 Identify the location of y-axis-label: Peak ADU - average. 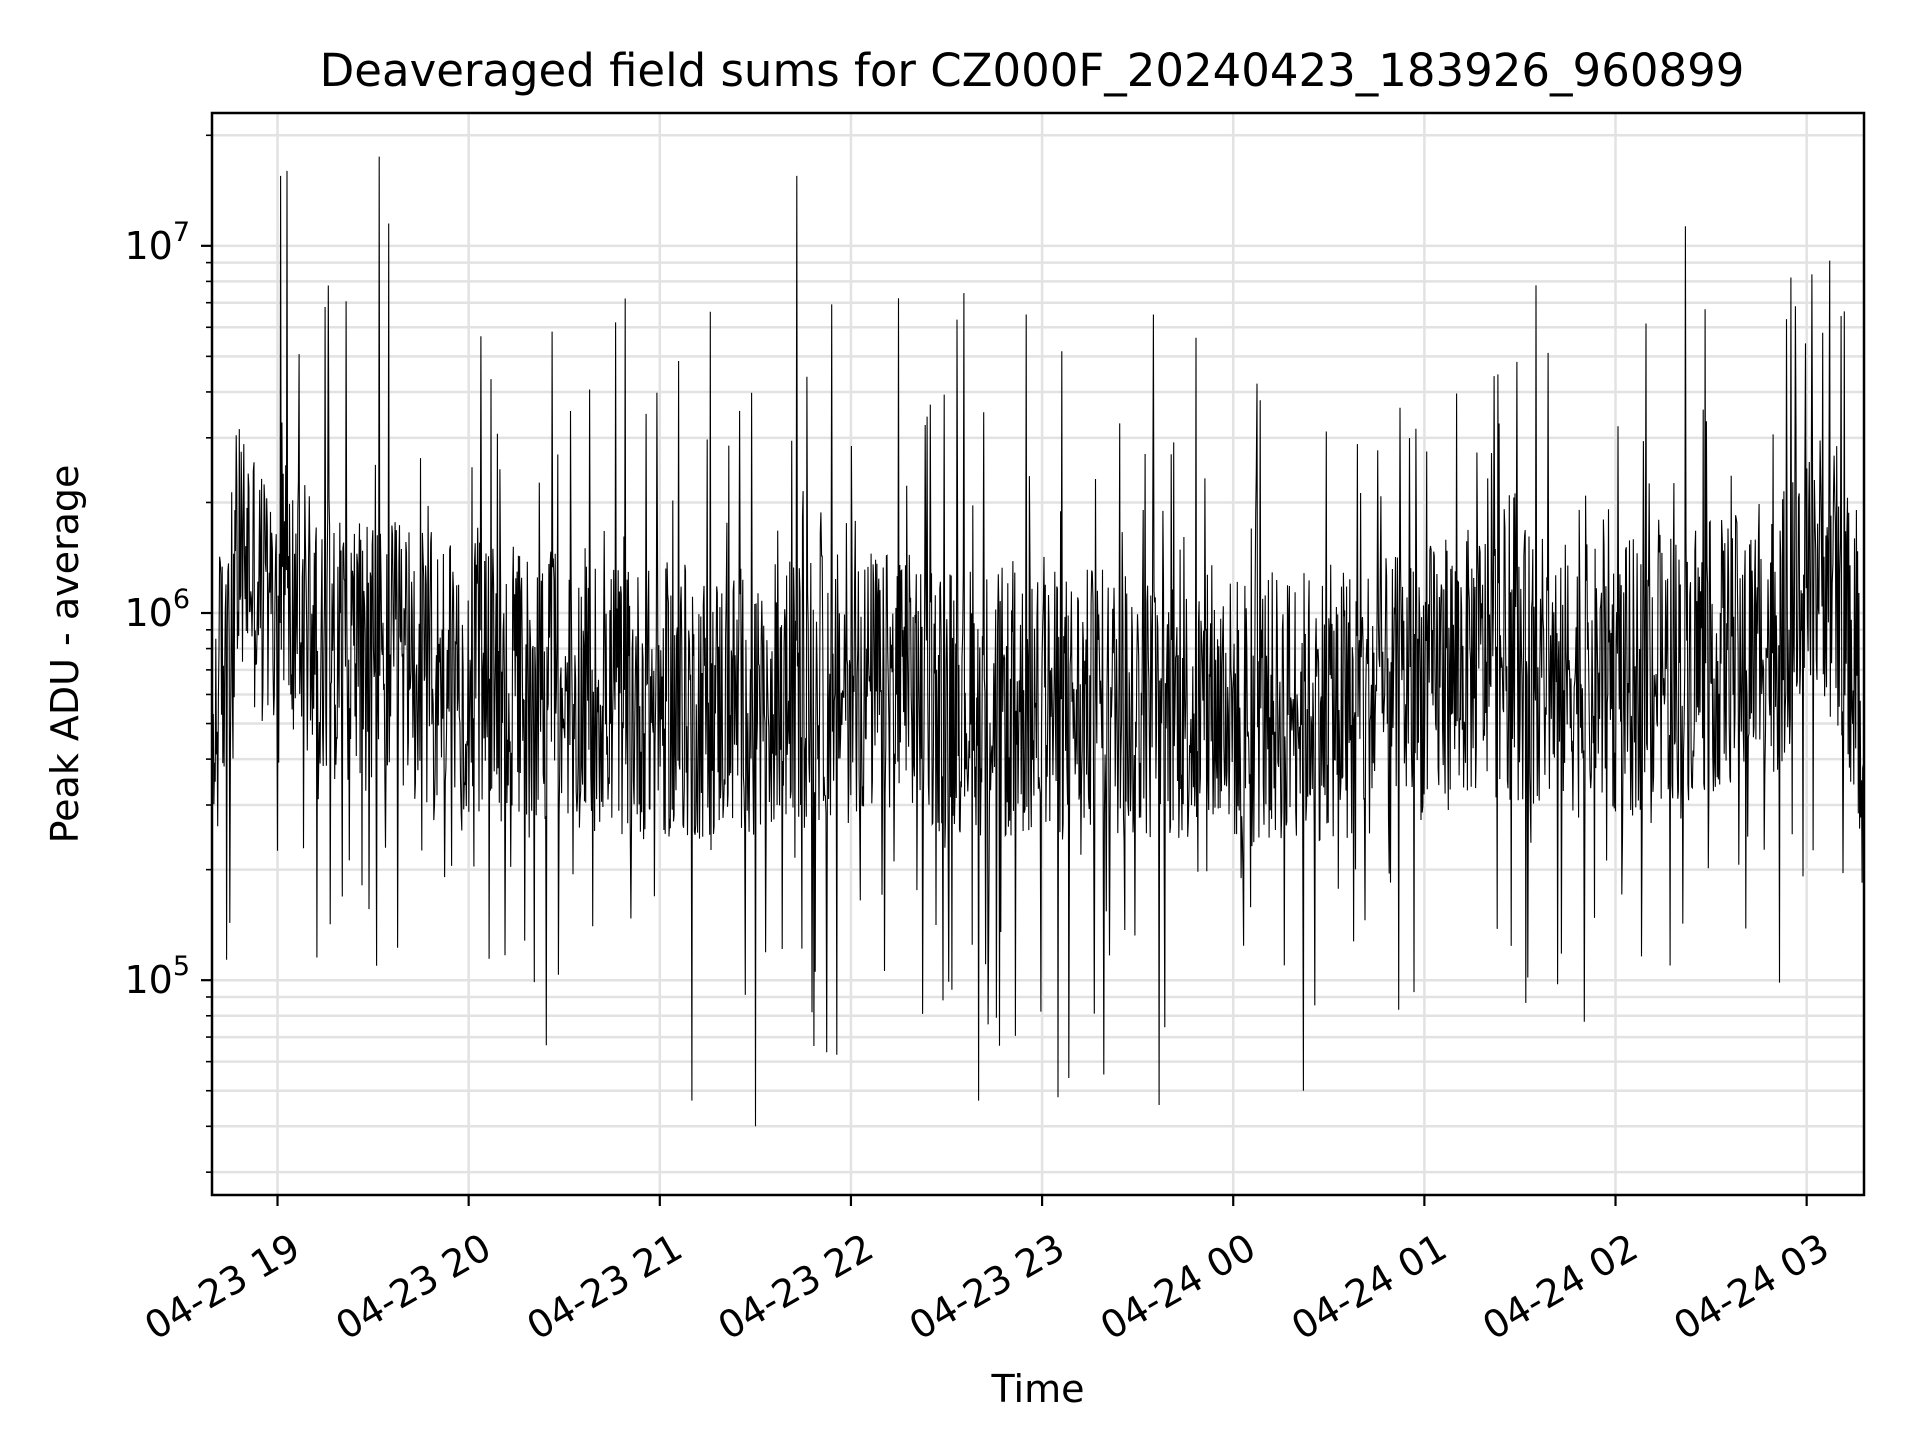
(65, 654).